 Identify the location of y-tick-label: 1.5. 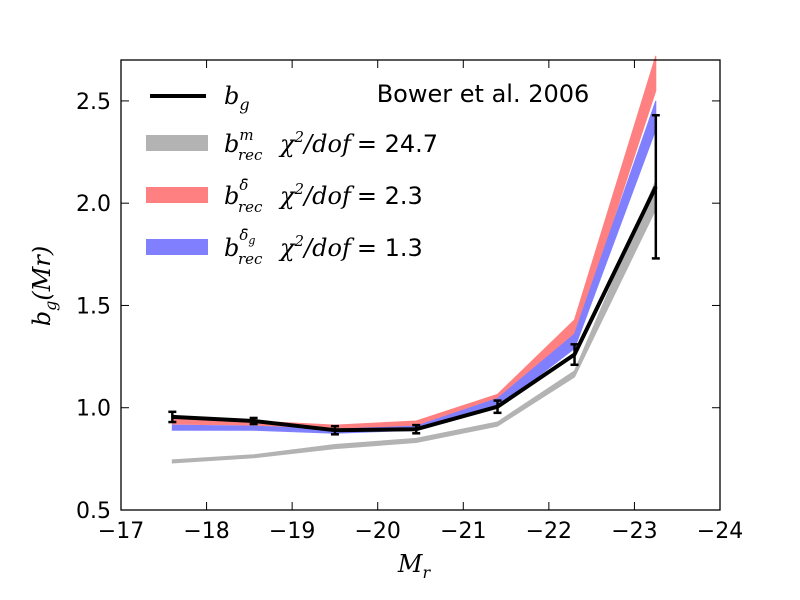
(93, 306).